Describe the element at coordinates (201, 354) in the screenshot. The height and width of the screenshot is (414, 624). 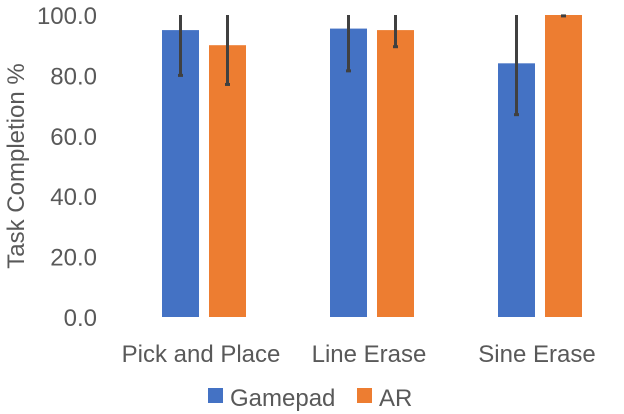
I see `x-category-label: Pick and Place` at that location.